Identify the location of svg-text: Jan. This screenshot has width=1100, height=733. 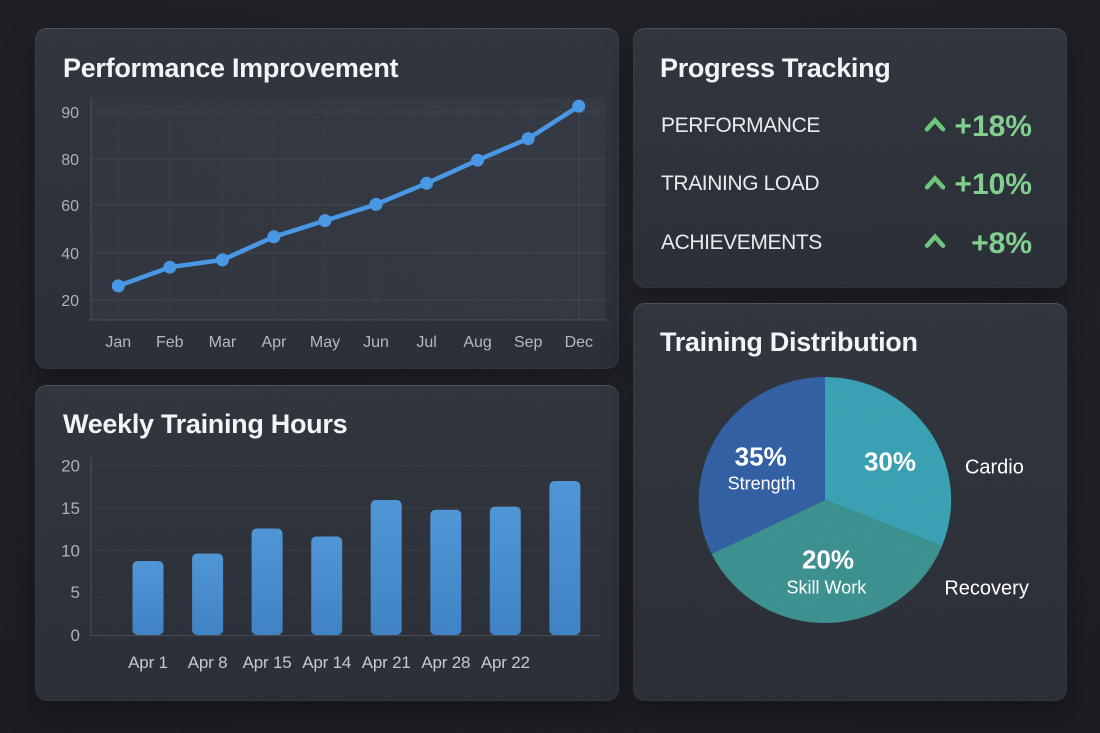
(118, 342).